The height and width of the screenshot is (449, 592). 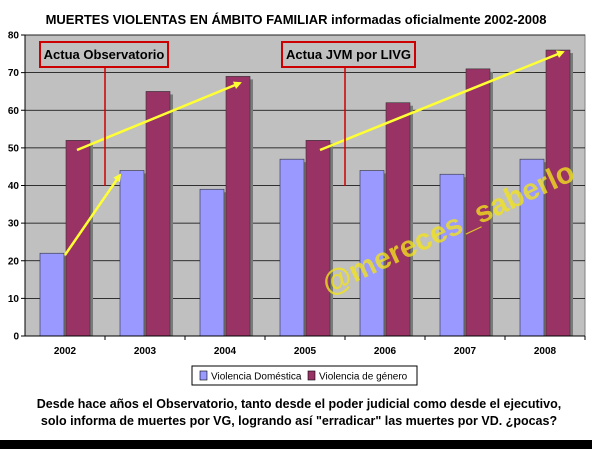 I want to click on bar-violencia-genero-2003, so click(x=158, y=214).